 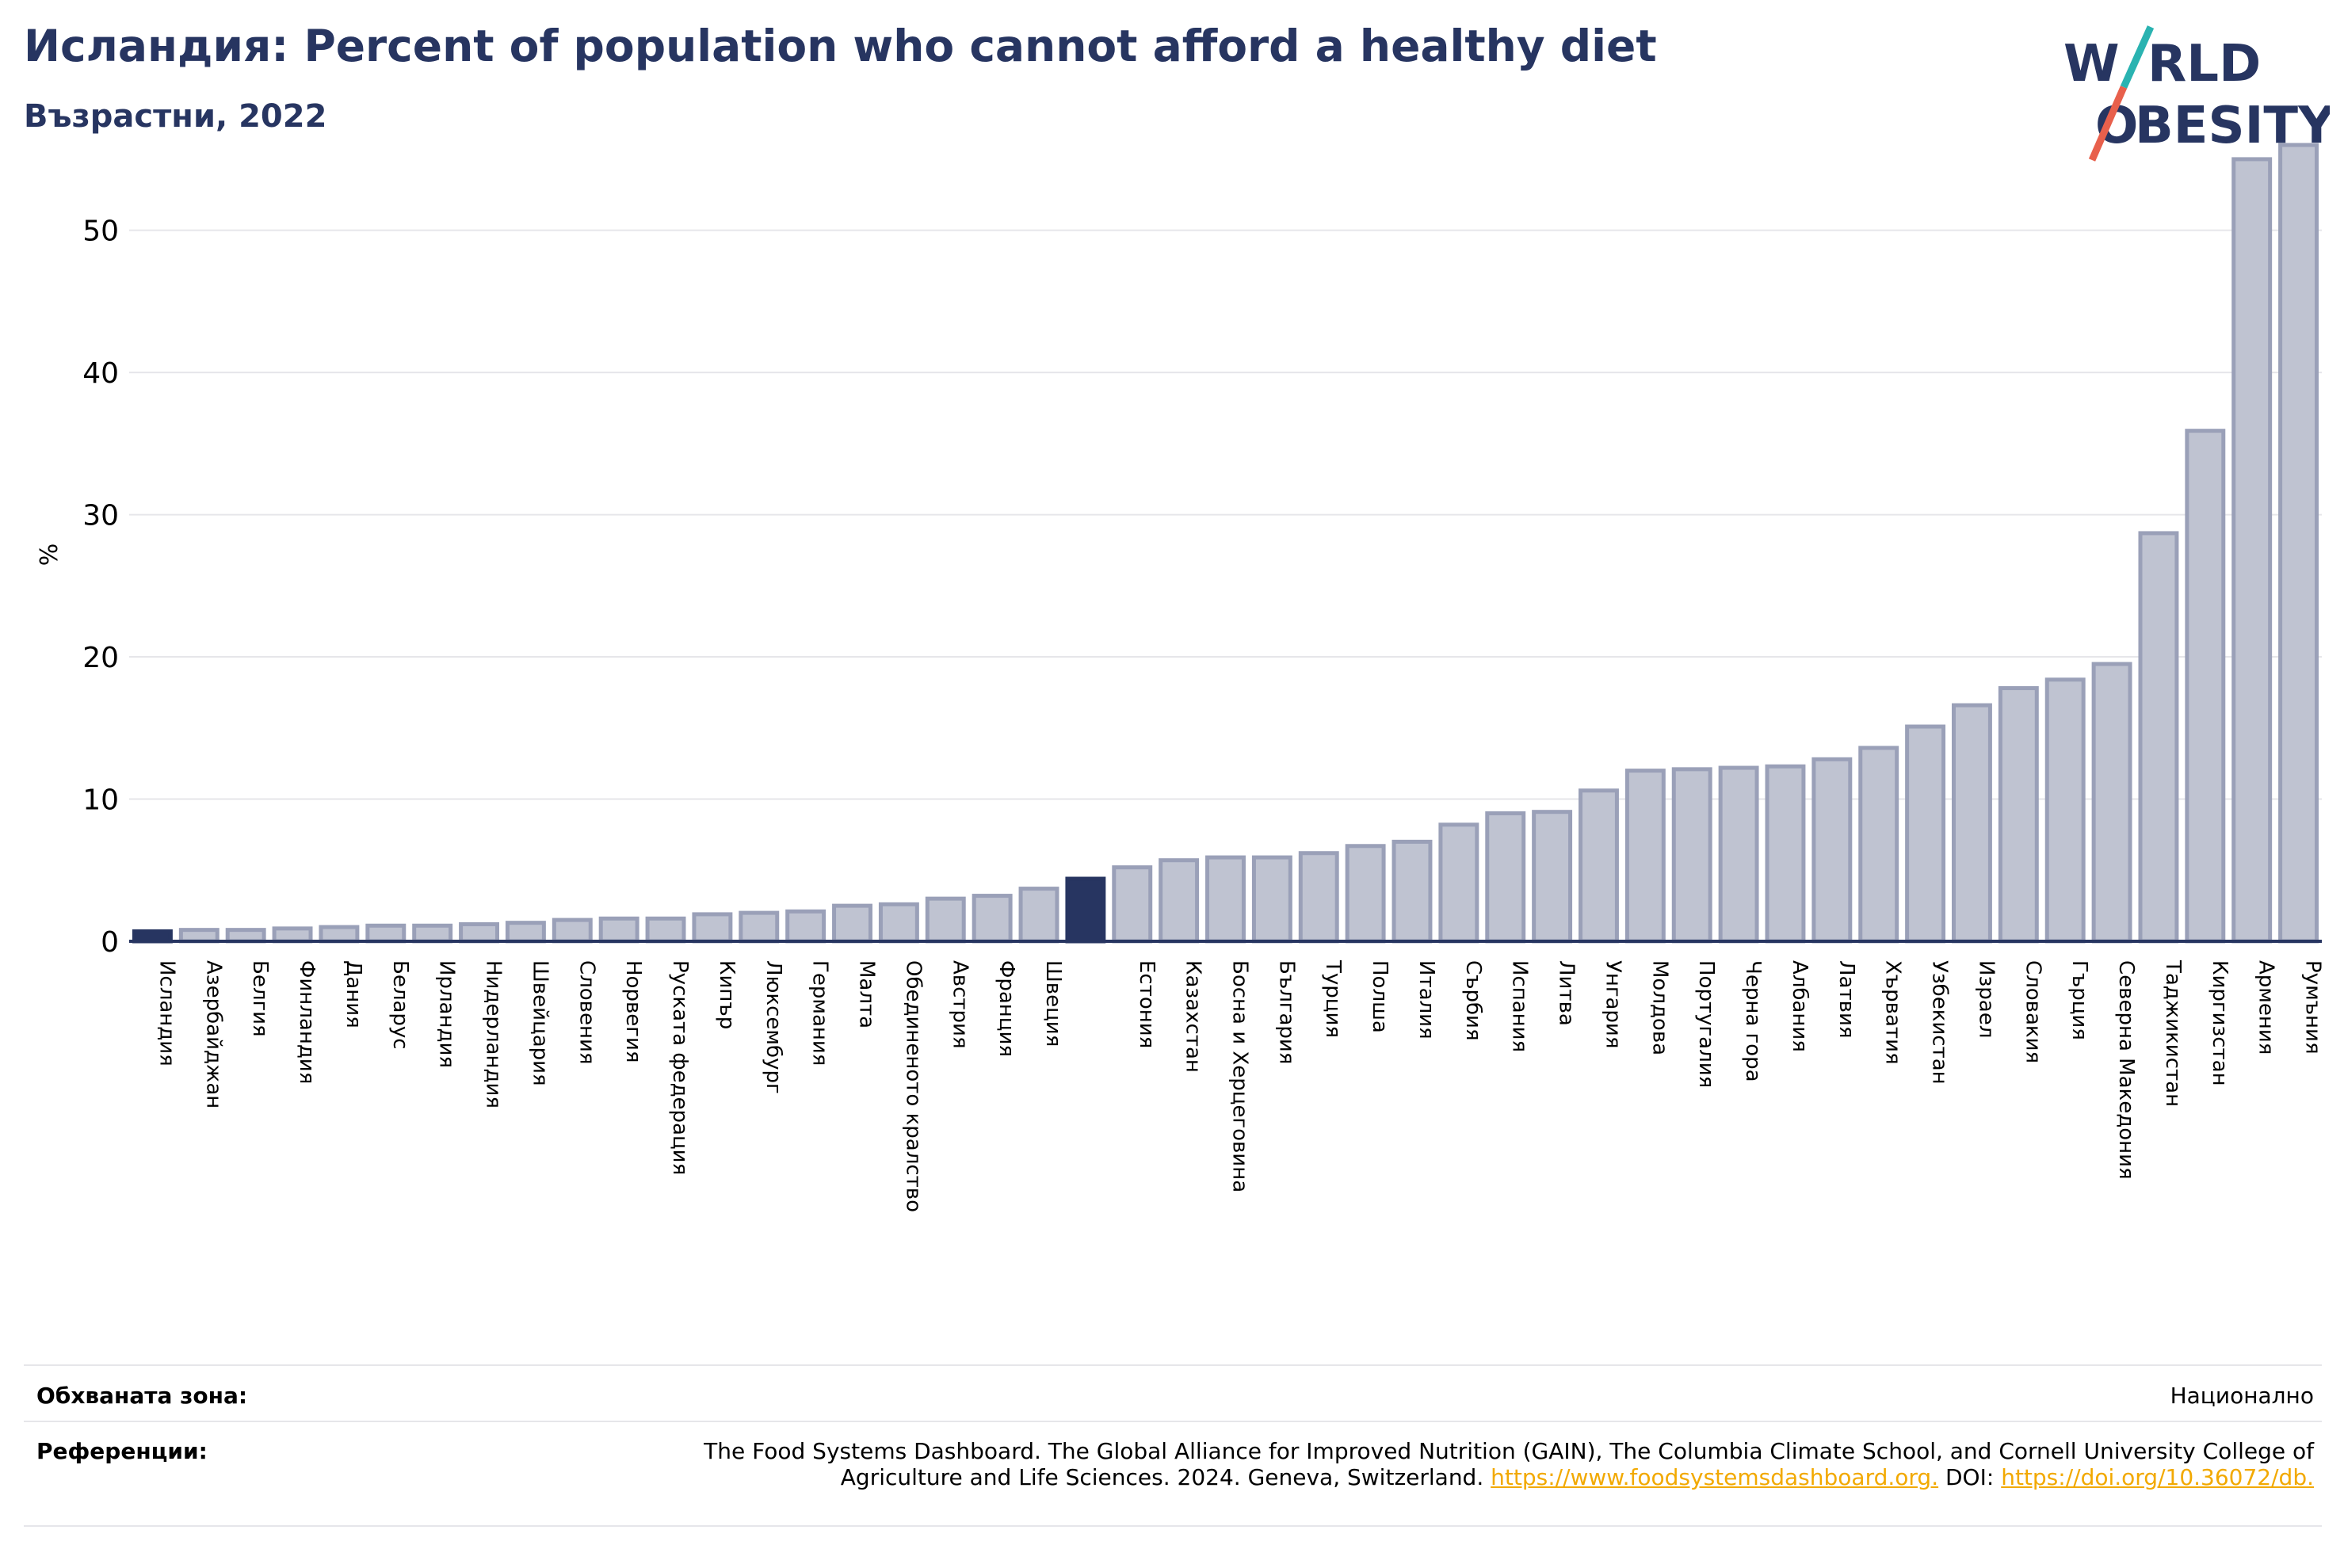 I want to click on x-tick-label: Ирландия, so click(x=447, y=1014).